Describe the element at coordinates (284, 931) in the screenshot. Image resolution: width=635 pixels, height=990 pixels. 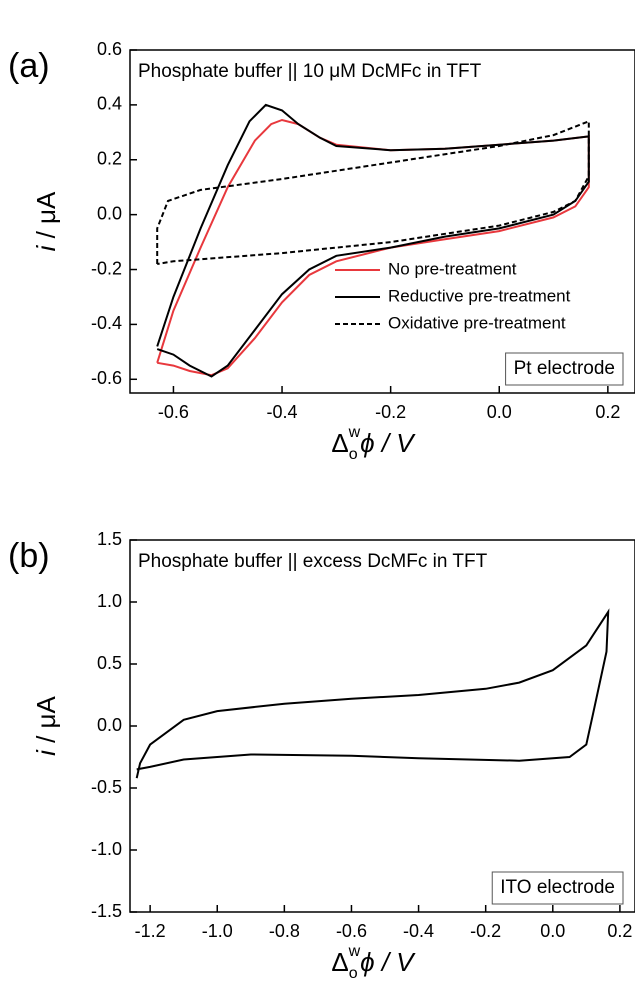
I see `x-tick-label: -0.8` at that location.